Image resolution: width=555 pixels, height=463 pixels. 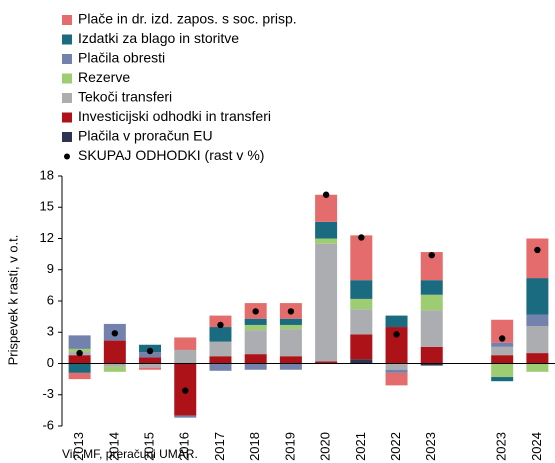 I want to click on y-tick-label: 9, so click(x=50, y=268).